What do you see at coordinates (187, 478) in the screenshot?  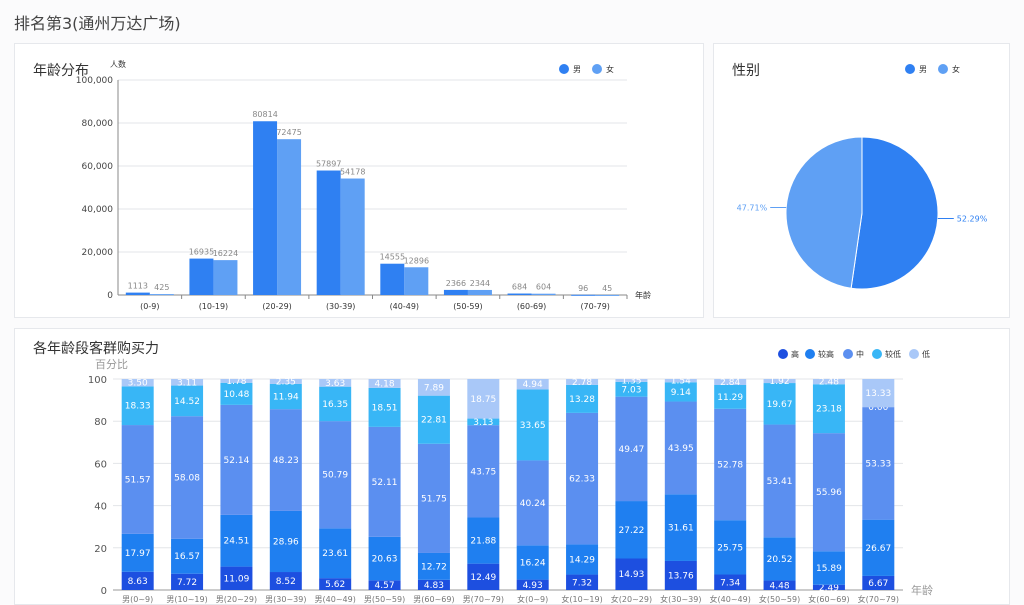 I see `data-label: 58.08` at bounding box center [187, 478].